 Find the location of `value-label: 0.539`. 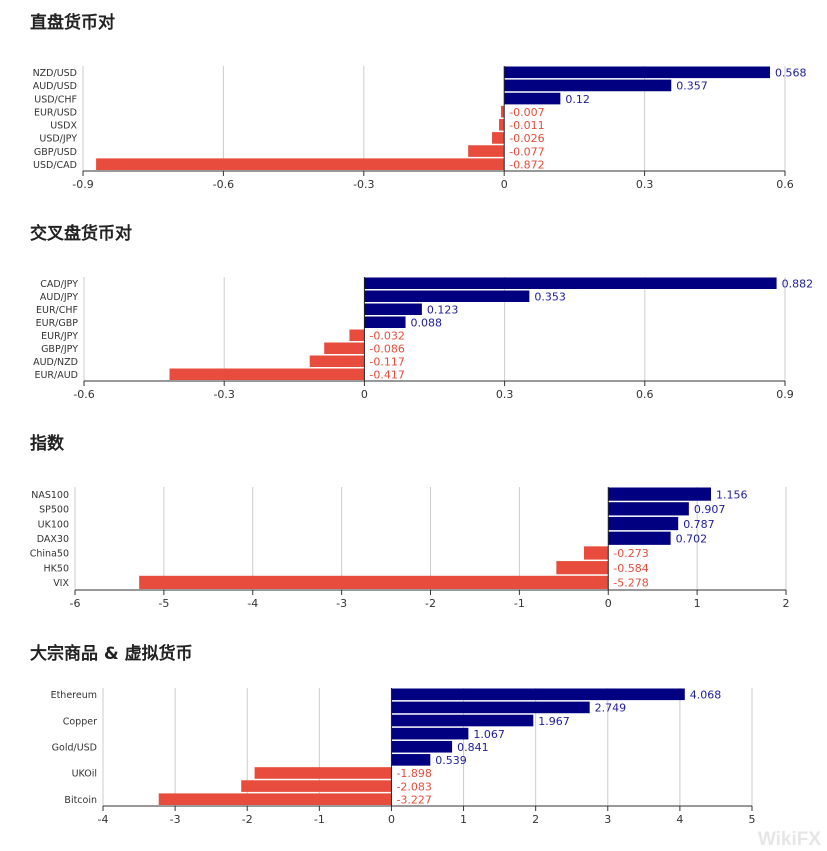

value-label: 0.539 is located at coordinates (451, 760).